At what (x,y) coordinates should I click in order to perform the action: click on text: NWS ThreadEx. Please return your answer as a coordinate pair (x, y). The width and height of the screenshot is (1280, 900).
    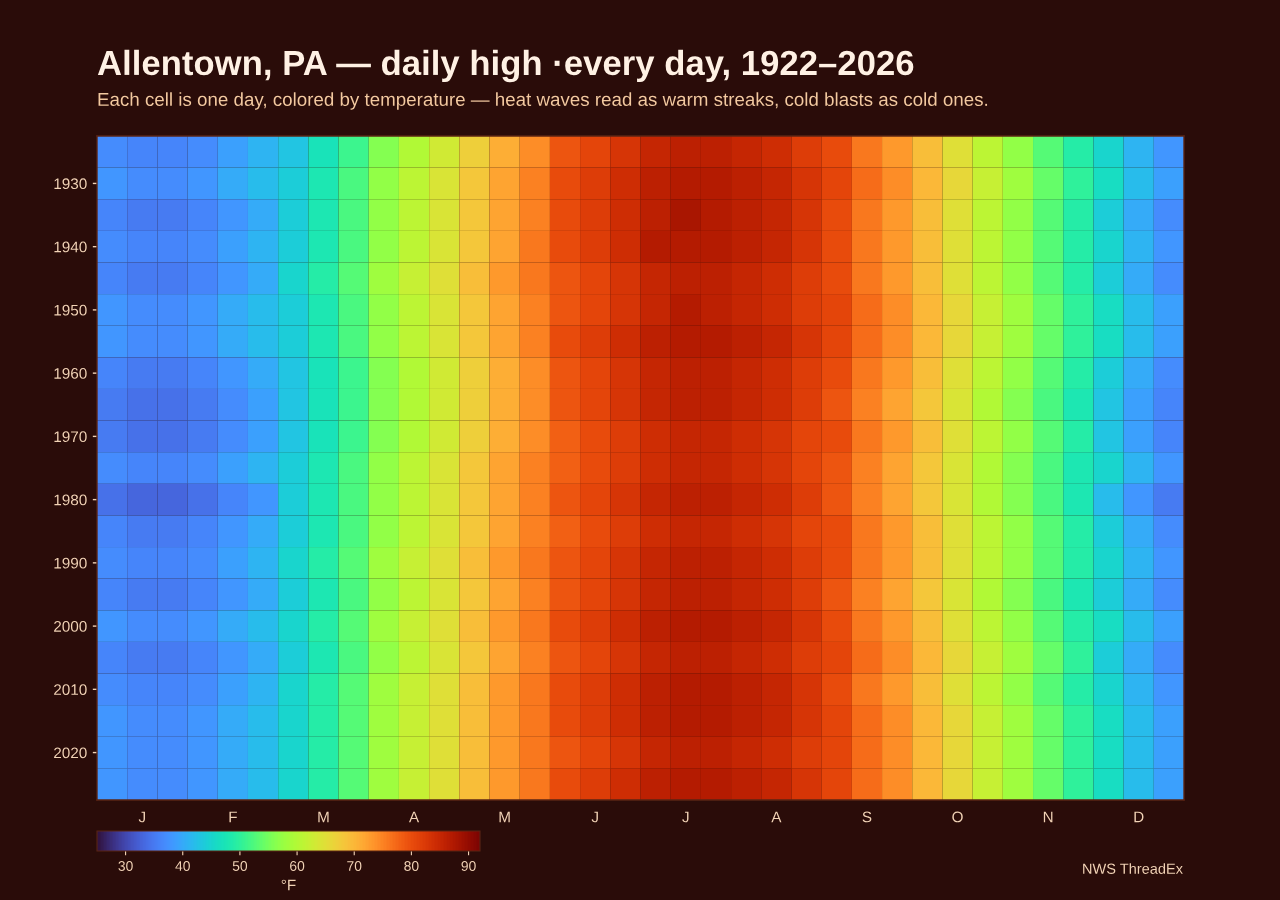
    Looking at the image, I should click on (1133, 868).